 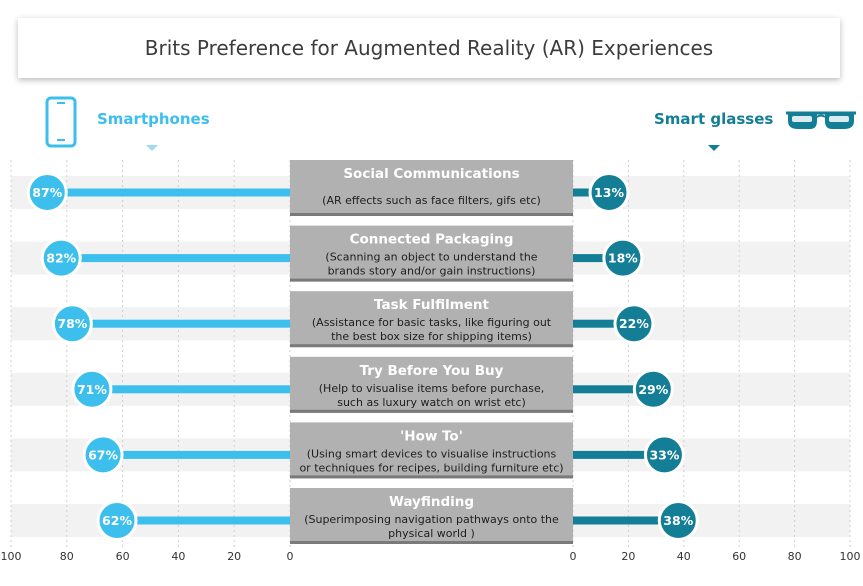 I want to click on legend-smart-glasses: Smart glasses, so click(x=714, y=119).